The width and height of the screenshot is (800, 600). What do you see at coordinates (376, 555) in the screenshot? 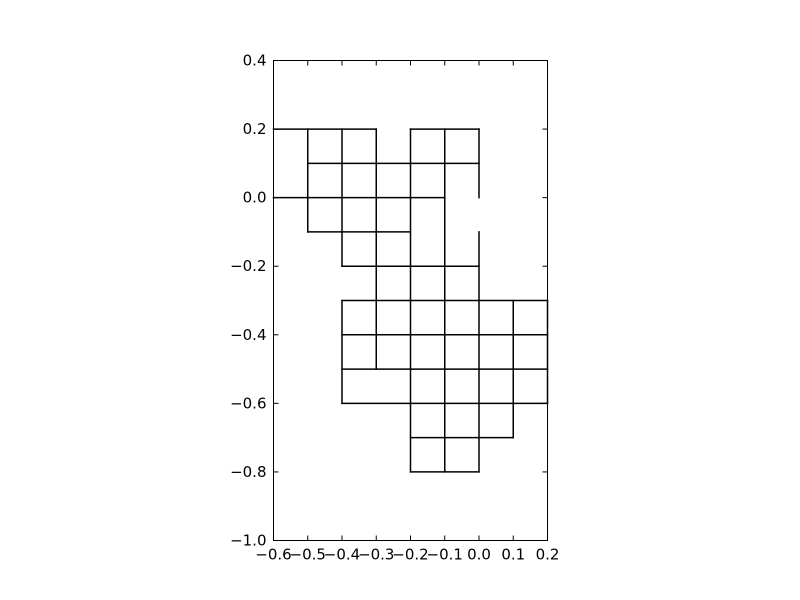
I see `x-tick-label: −0.3` at bounding box center [376, 555].